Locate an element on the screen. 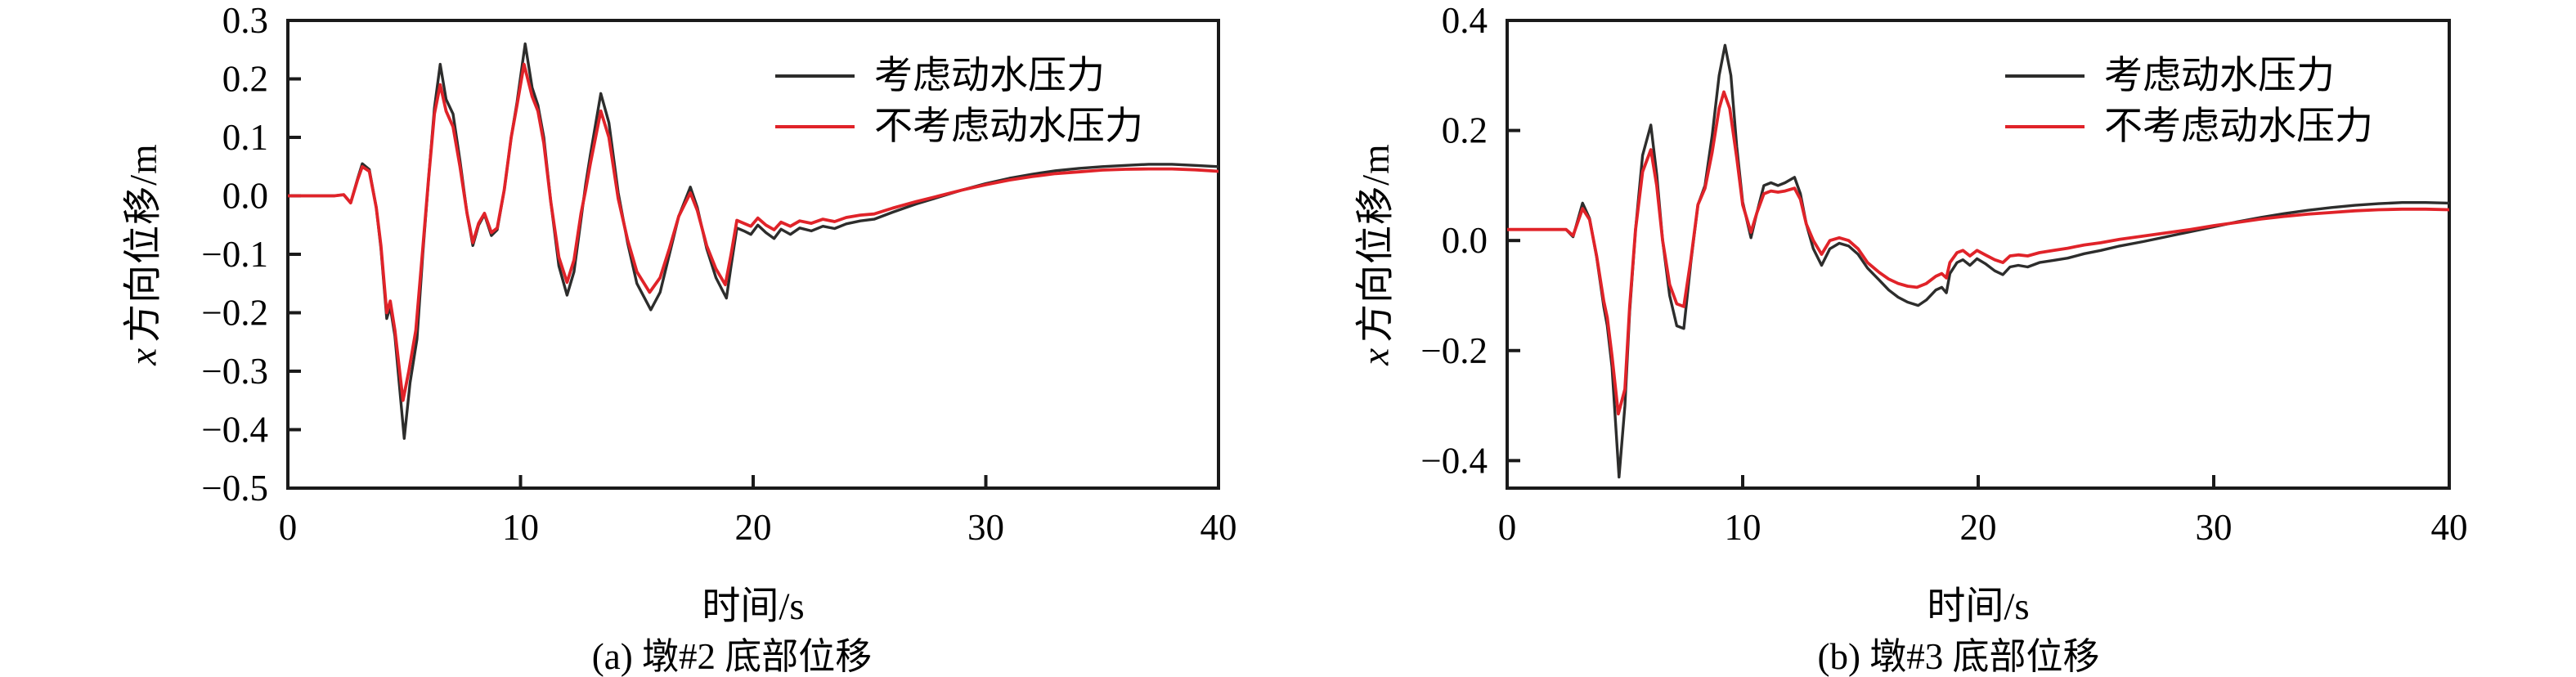  subfigure-caption: (b) 墩#3 底部位移 is located at coordinates (1959, 656).